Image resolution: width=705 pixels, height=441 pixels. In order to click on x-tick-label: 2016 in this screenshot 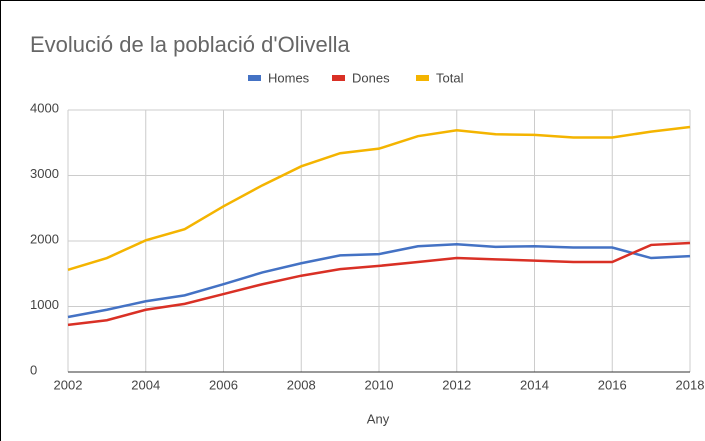, I will do `click(612, 384)`.